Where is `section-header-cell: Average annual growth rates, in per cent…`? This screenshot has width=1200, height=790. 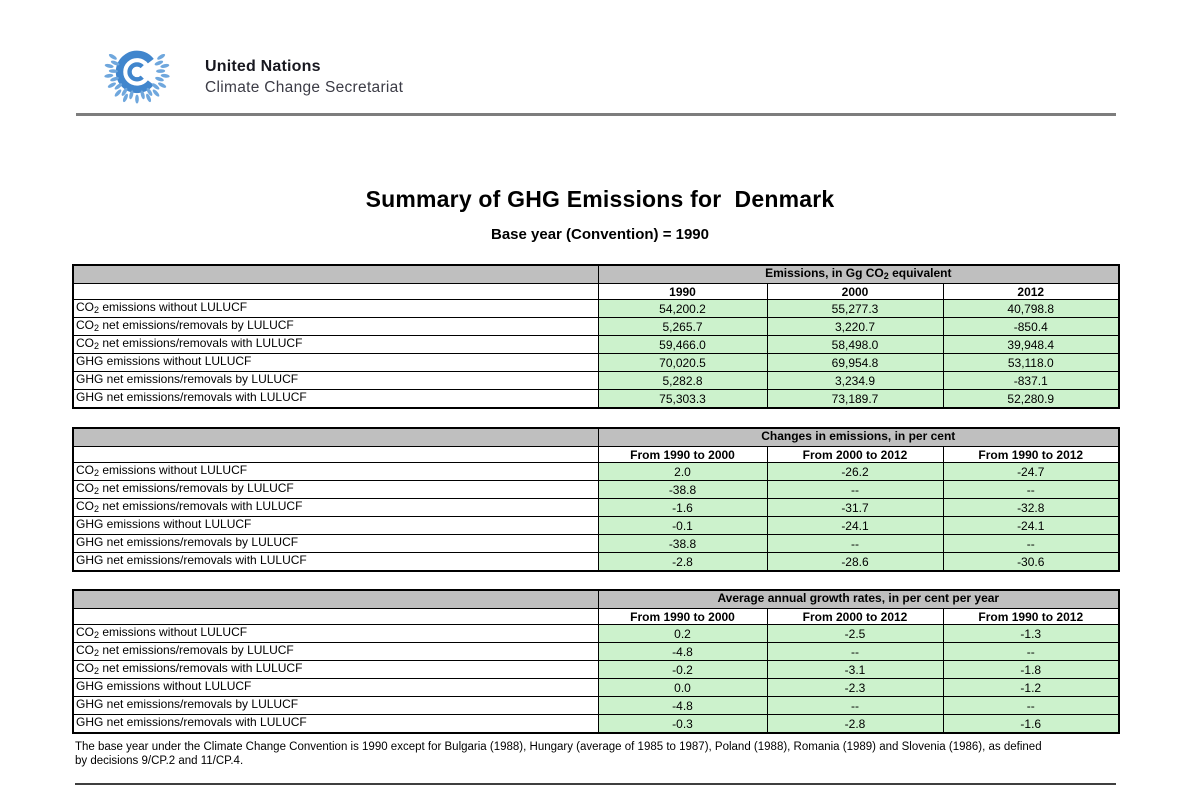
section-header-cell: Average annual growth rates, in per cent… is located at coordinates (858, 599).